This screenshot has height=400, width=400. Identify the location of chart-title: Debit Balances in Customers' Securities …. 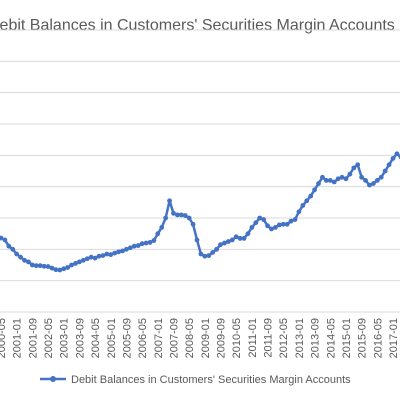
(197, 25).